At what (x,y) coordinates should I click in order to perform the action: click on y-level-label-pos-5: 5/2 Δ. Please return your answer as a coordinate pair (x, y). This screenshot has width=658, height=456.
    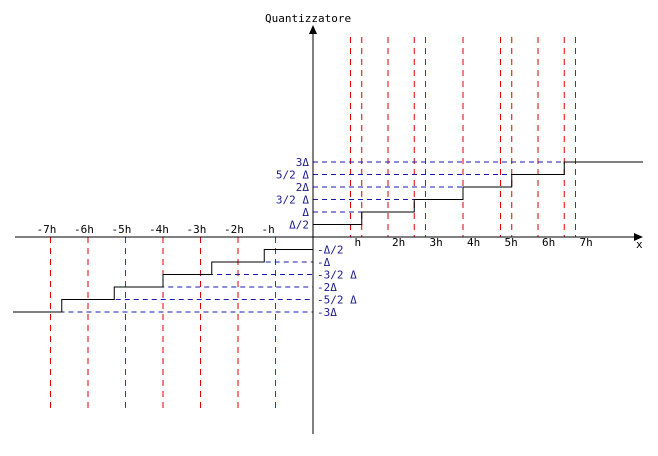
    Looking at the image, I should click on (292, 175).